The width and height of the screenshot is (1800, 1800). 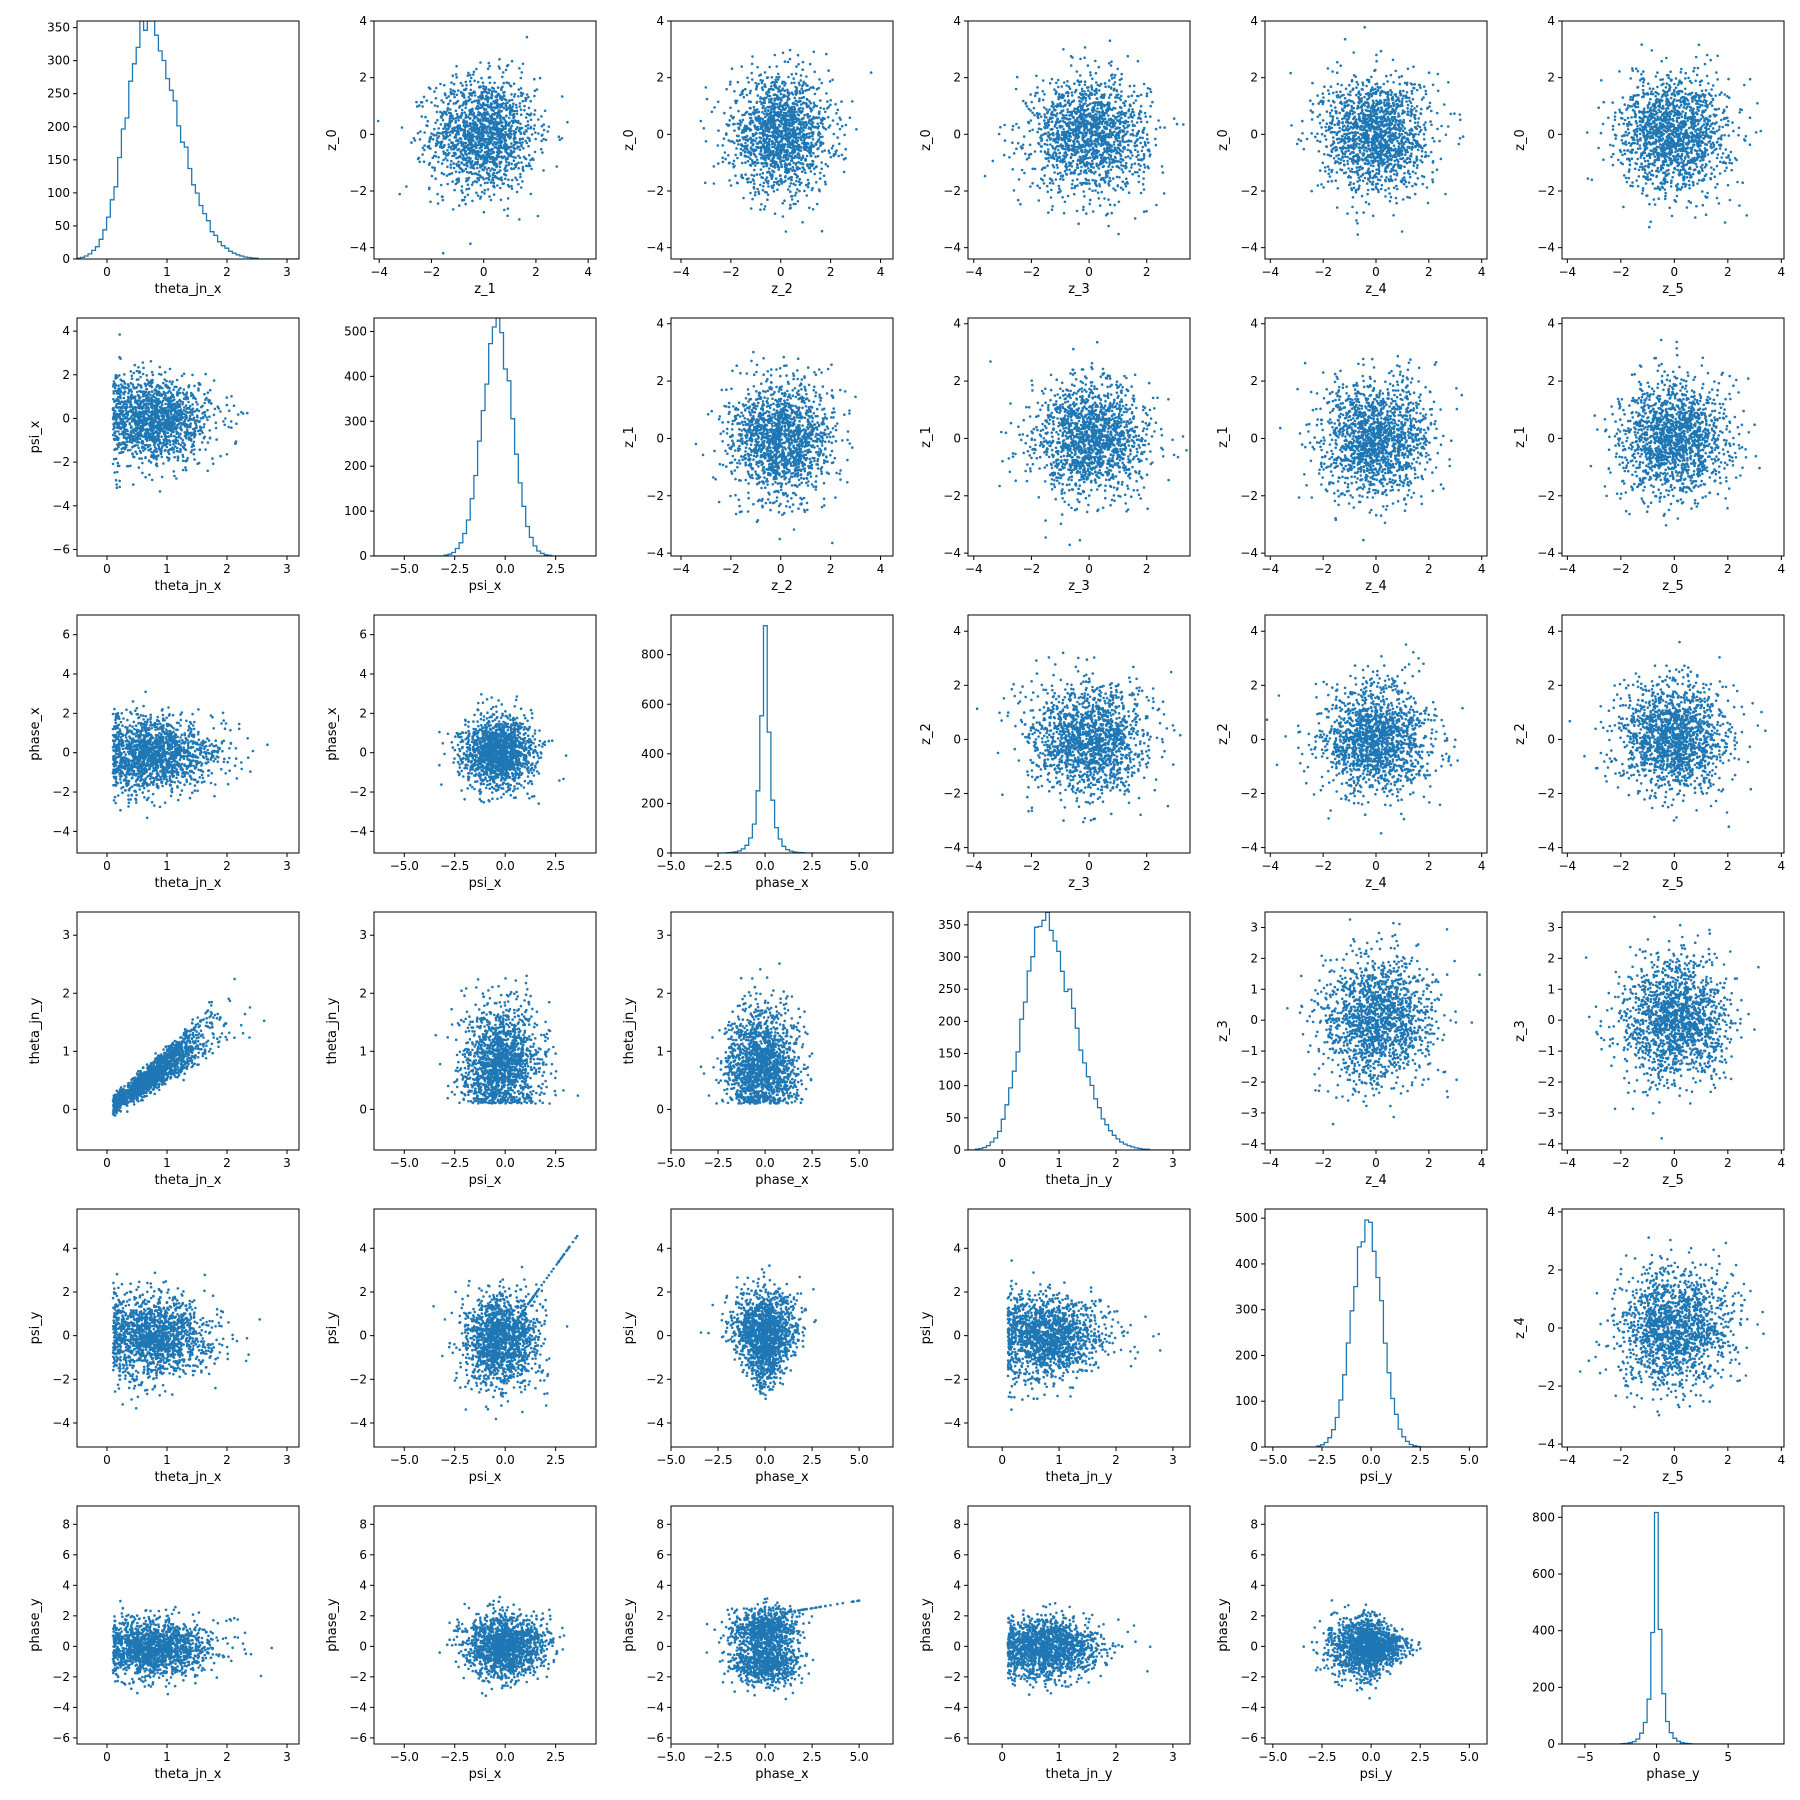 I want to click on y-tick-label: 350, so click(x=58, y=28).